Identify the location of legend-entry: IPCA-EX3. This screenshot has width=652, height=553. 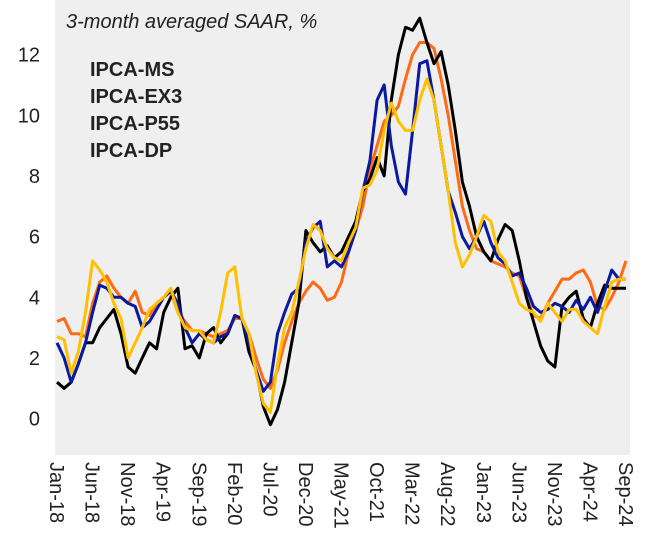
(136, 97).